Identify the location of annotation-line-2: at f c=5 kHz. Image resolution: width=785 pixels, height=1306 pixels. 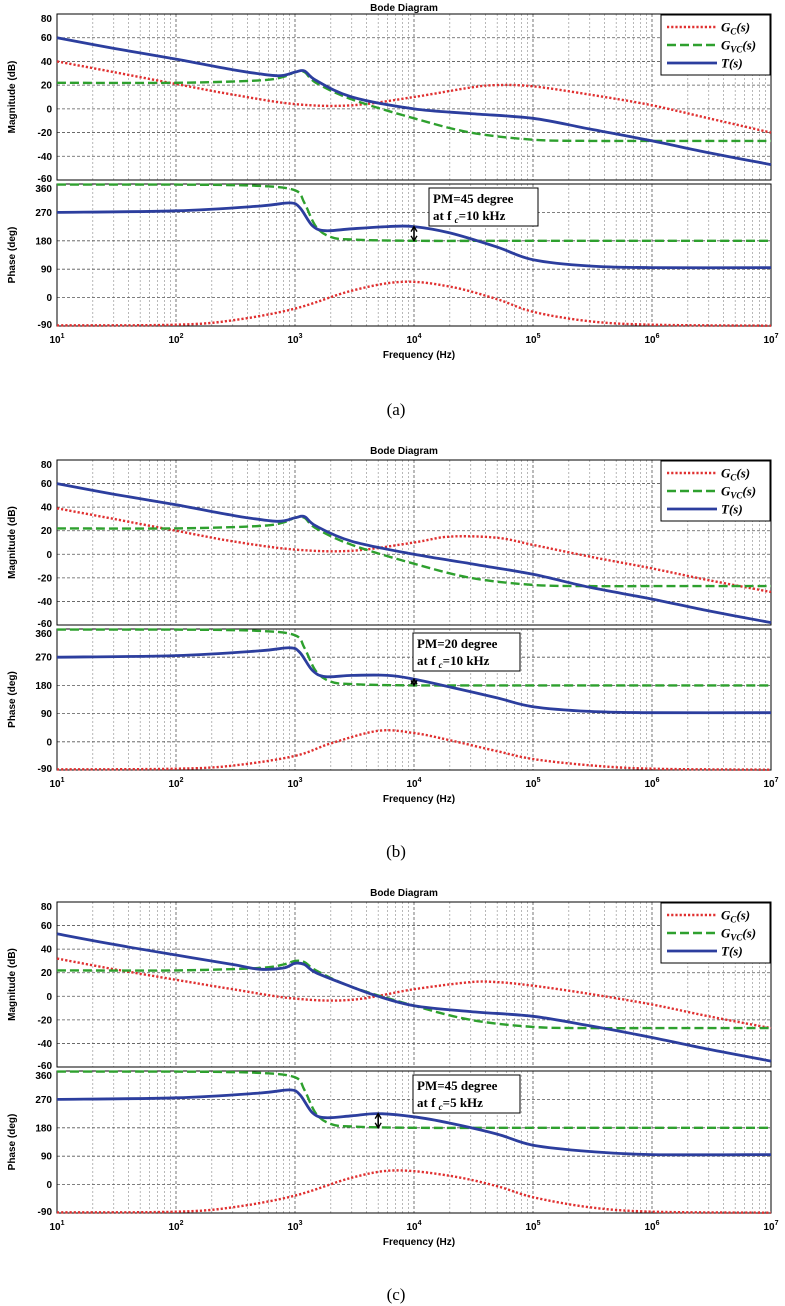
(450, 1103).